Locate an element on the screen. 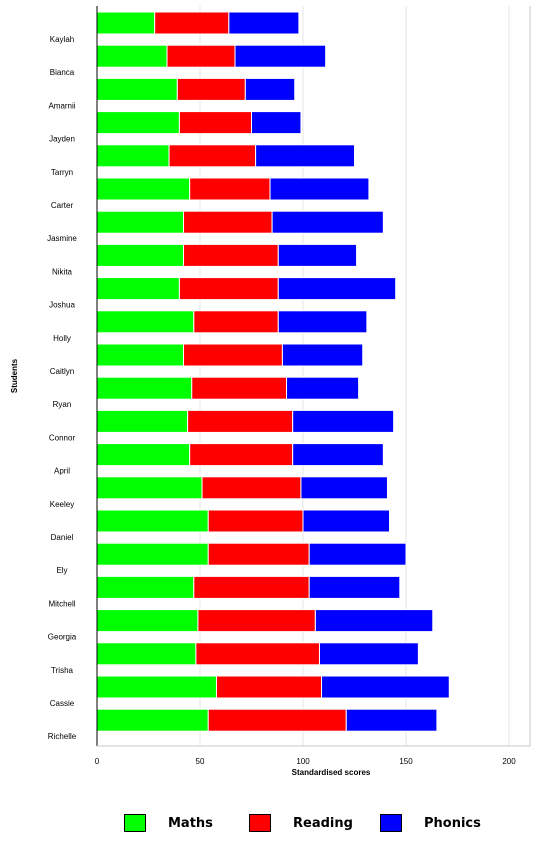 The image size is (533, 850). y-category-label: Connor is located at coordinates (62, 437).